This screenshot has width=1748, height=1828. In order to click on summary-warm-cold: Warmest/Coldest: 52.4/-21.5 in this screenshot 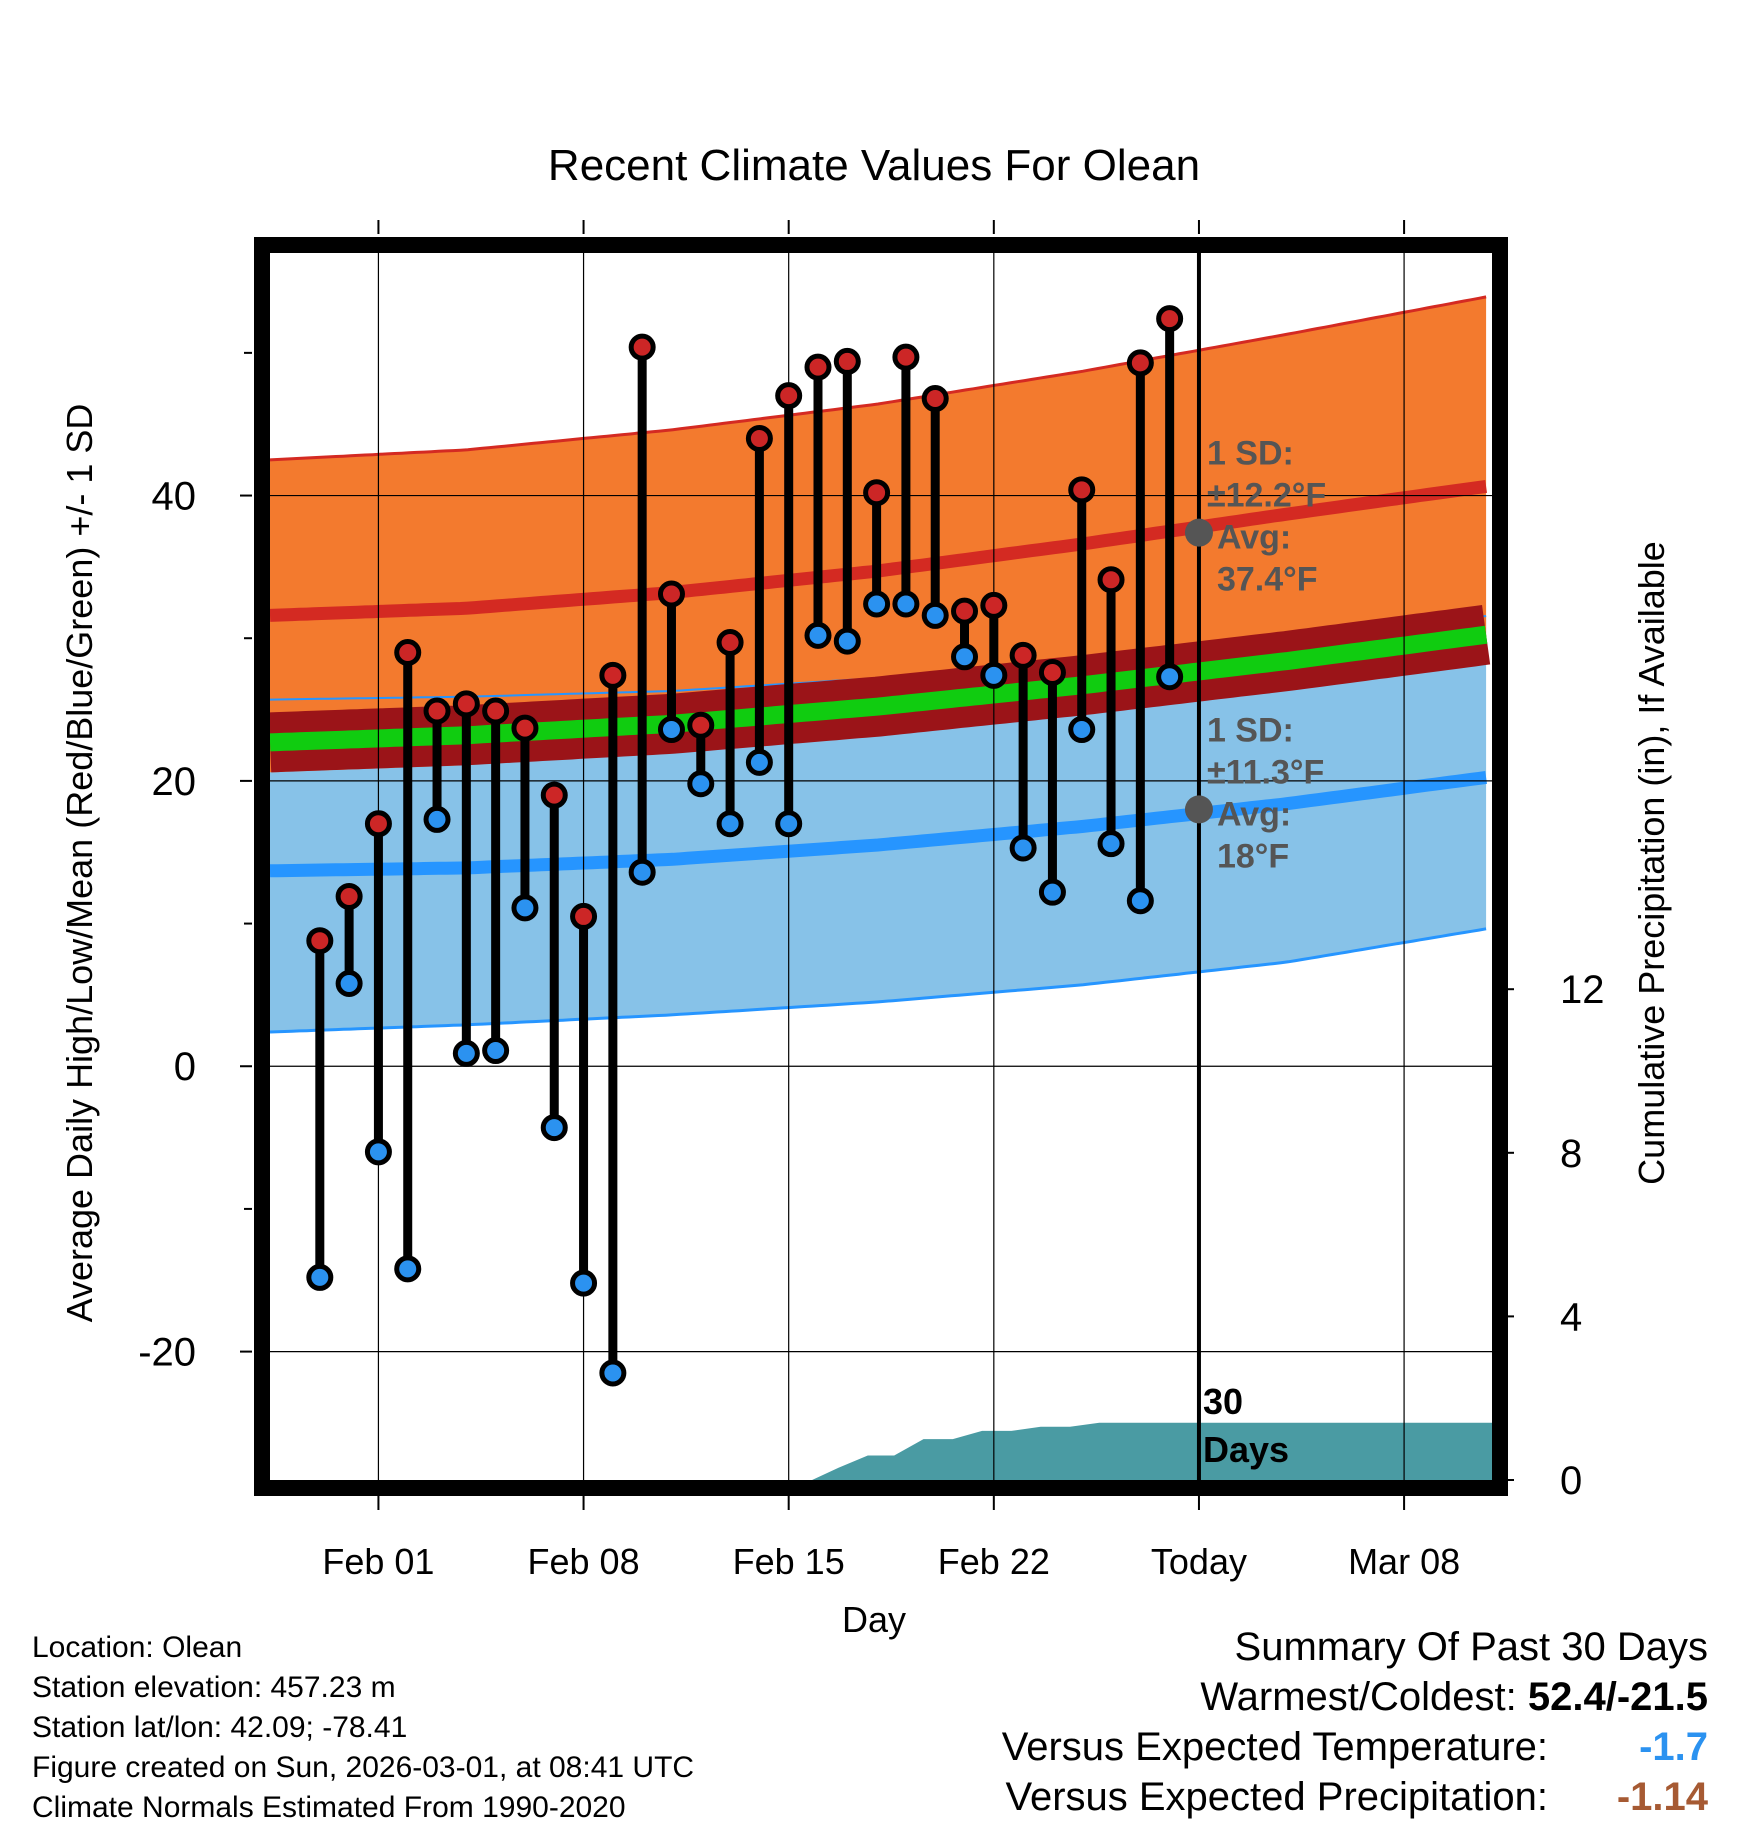, I will do `click(1355, 1697)`.